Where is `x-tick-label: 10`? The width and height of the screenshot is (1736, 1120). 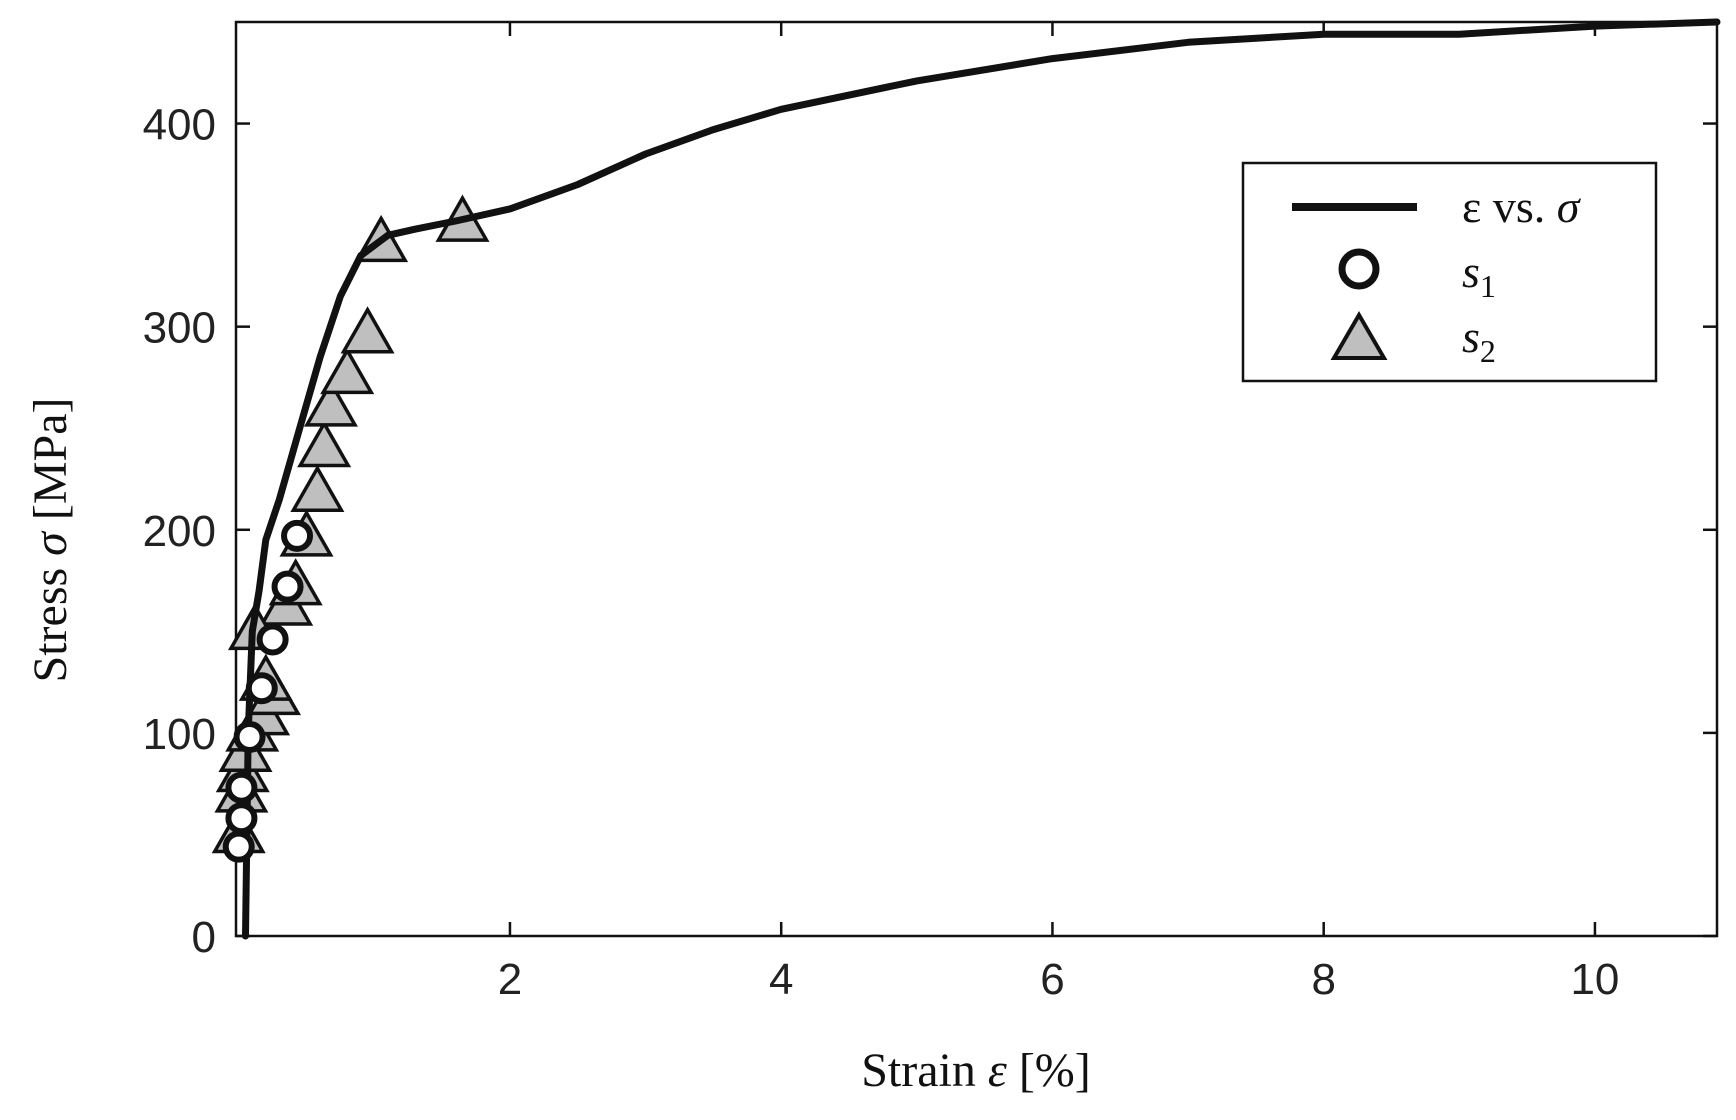 x-tick-label: 10 is located at coordinates (1594, 979).